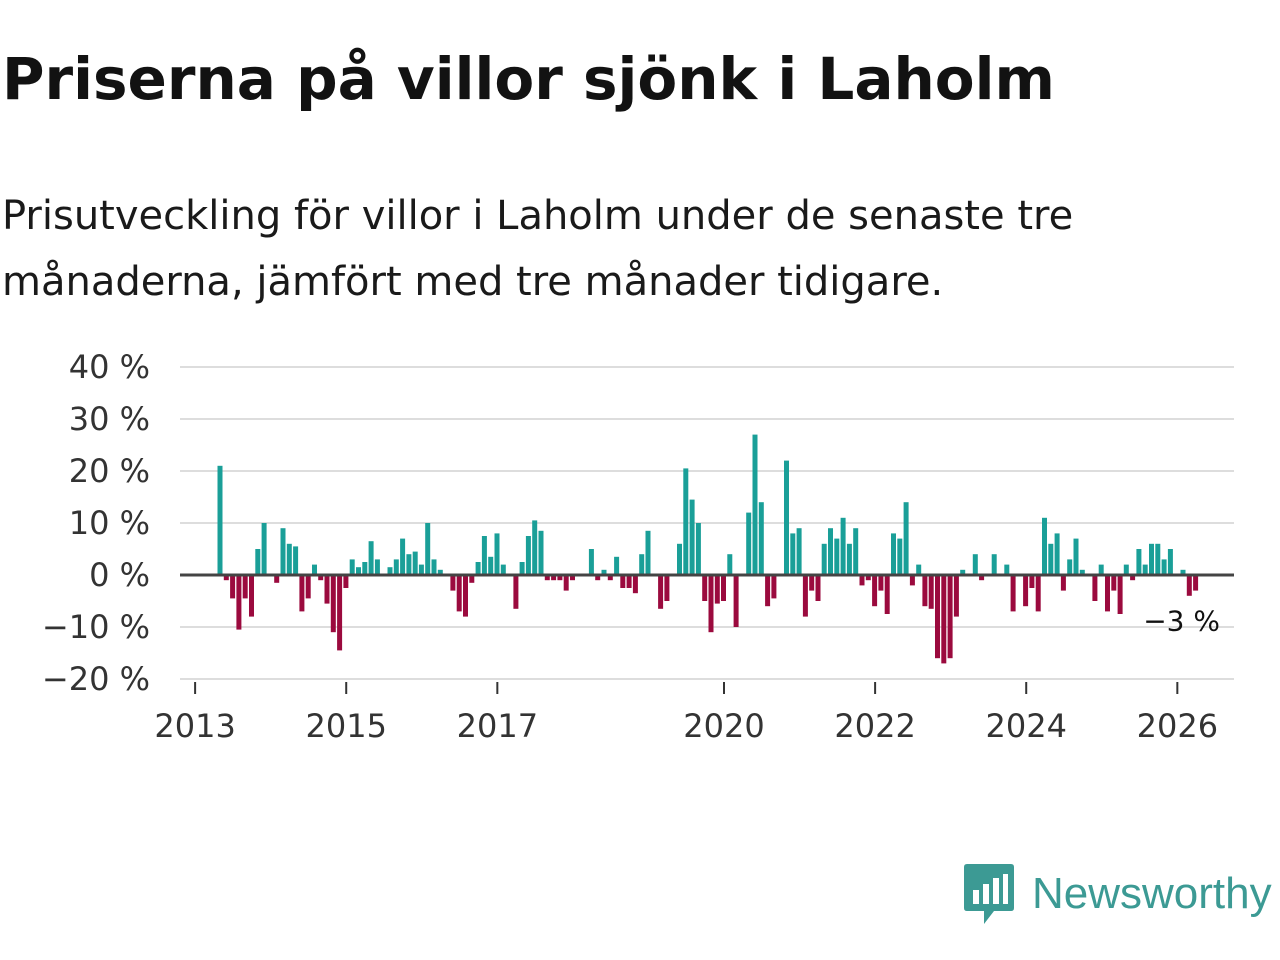 The height and width of the screenshot is (960, 1280). I want to click on newsworthy-logo: Newsworthy, so click(1118, 894).